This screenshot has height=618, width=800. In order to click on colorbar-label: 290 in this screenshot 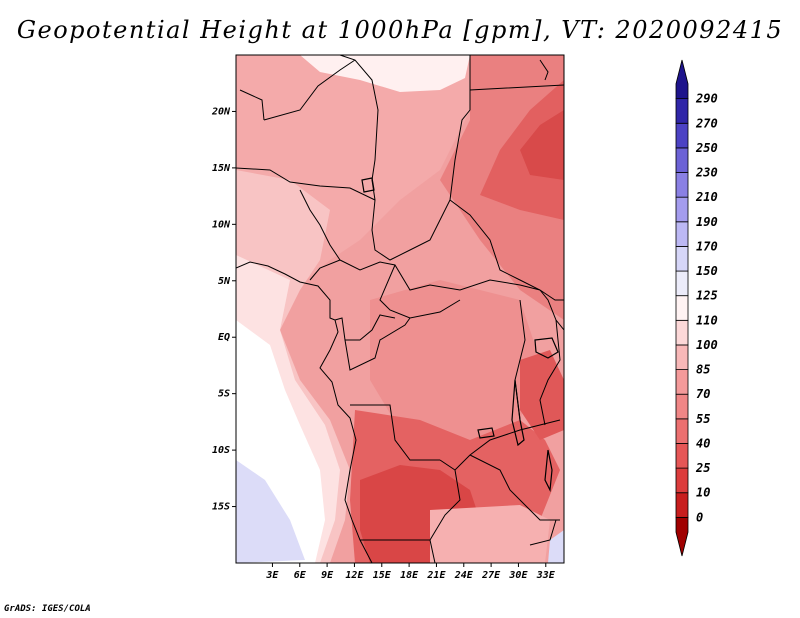, I will do `click(706, 99)`.